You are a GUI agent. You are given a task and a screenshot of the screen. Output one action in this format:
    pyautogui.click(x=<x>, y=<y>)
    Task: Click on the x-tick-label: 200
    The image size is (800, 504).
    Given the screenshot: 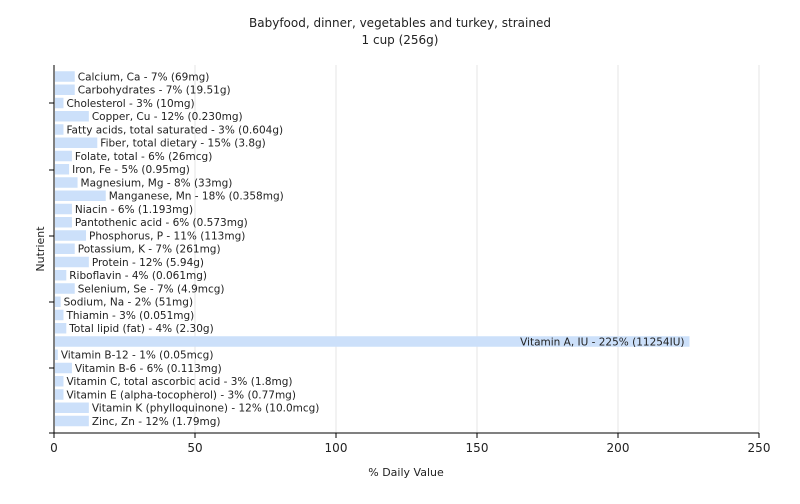 What is the action you would take?
    pyautogui.click(x=618, y=448)
    